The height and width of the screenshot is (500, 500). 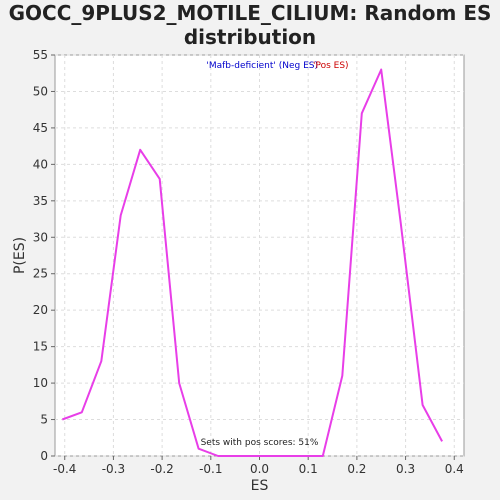 What do you see at coordinates (331, 66) in the screenshot?
I see `legend-pos-label: 'Pos ES)` at bounding box center [331, 66].